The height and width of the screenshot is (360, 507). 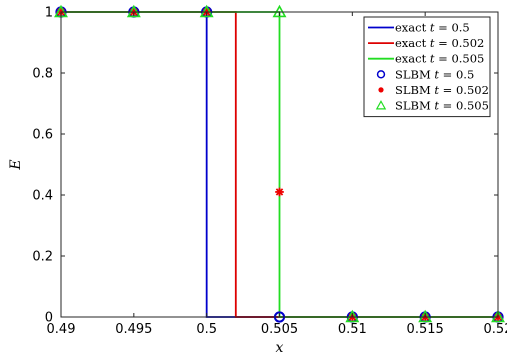 What do you see at coordinates (133, 329) in the screenshot?
I see `x-tick-label: 0.495` at bounding box center [133, 329].